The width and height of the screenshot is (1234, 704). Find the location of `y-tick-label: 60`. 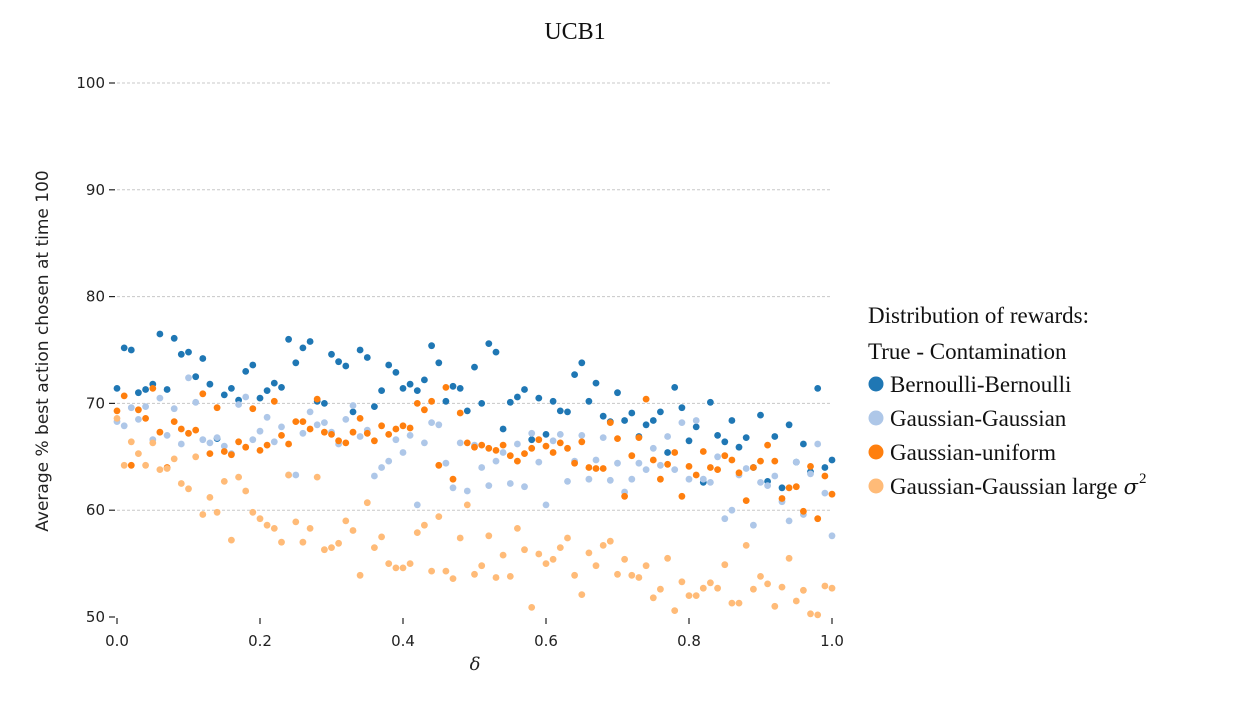

y-tick-label: 60 is located at coordinates (95, 510).